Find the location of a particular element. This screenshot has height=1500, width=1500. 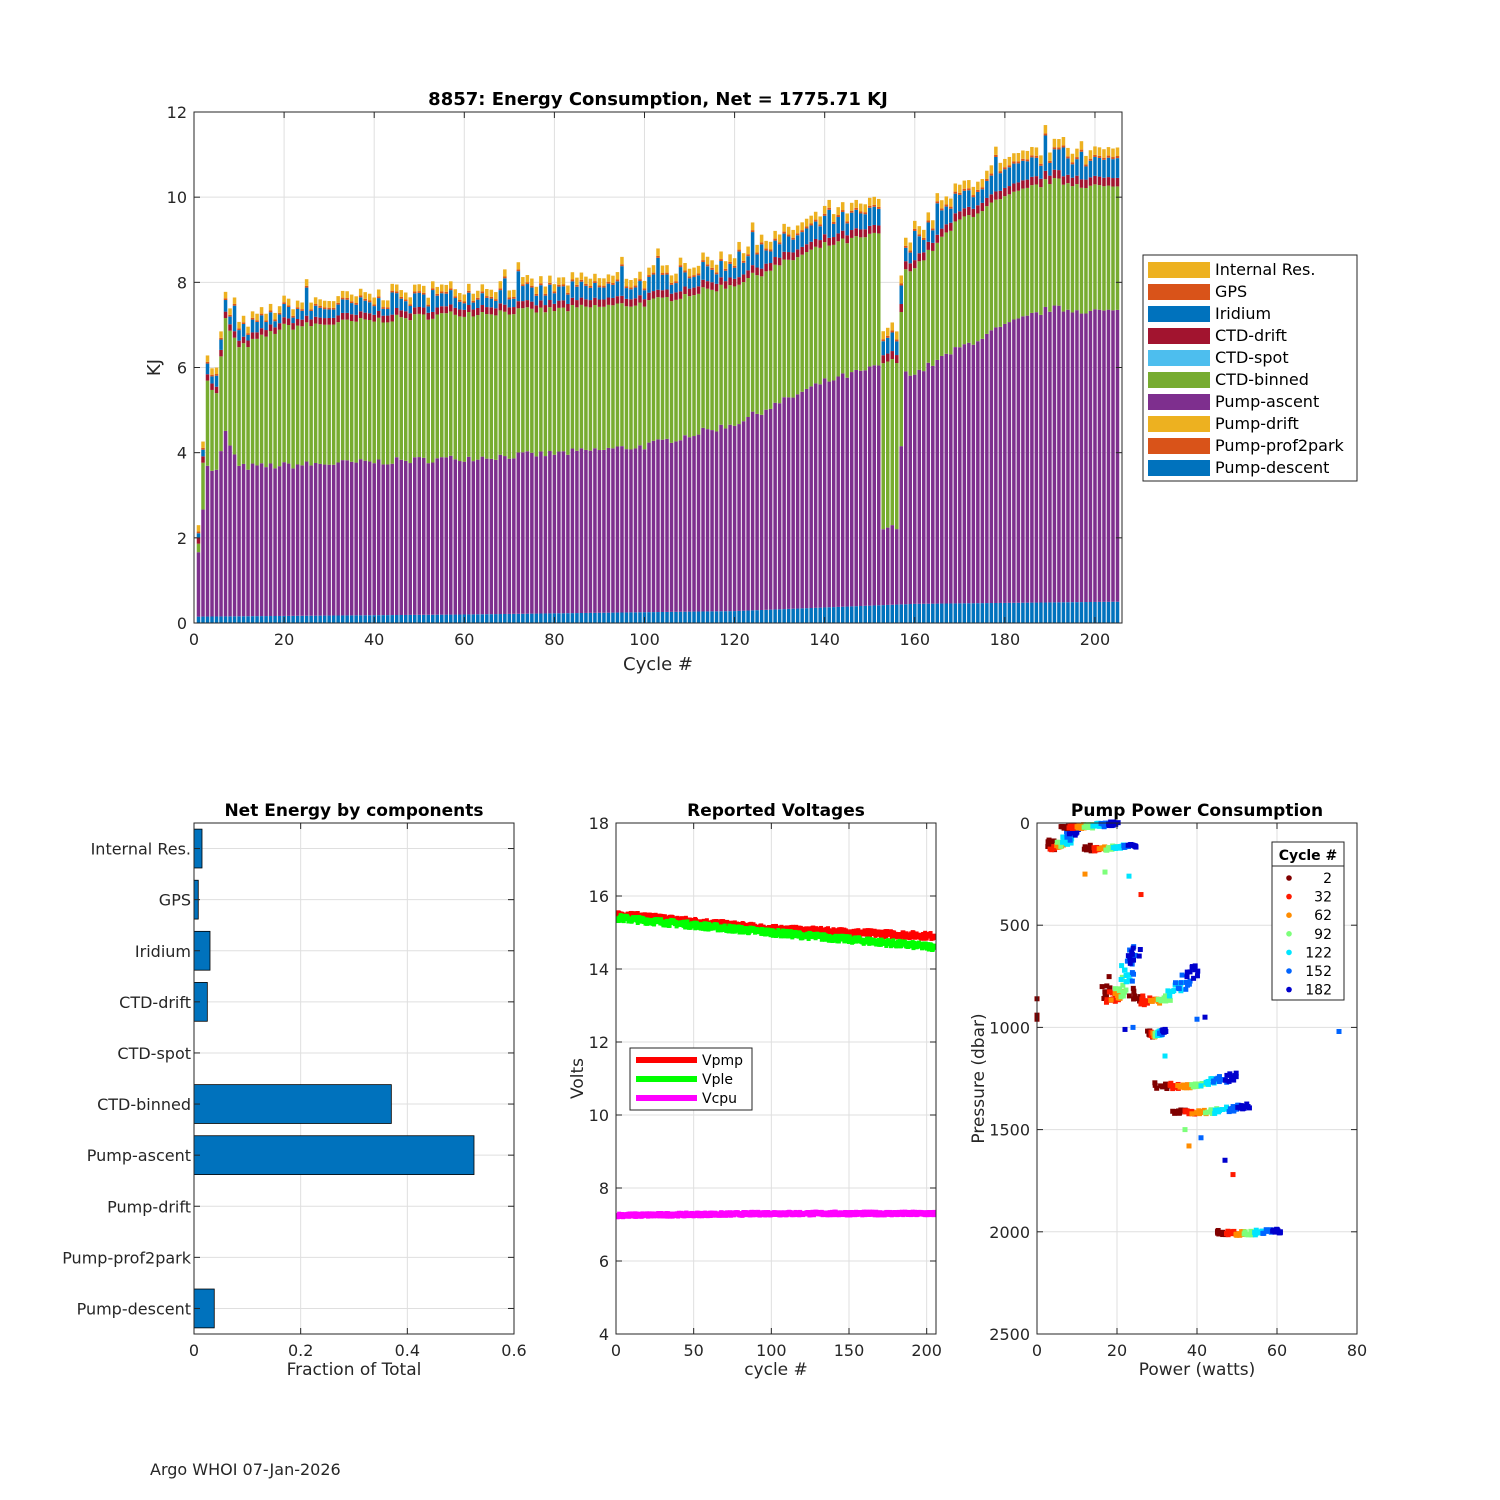

category-label: Iridium is located at coordinates (163, 951).